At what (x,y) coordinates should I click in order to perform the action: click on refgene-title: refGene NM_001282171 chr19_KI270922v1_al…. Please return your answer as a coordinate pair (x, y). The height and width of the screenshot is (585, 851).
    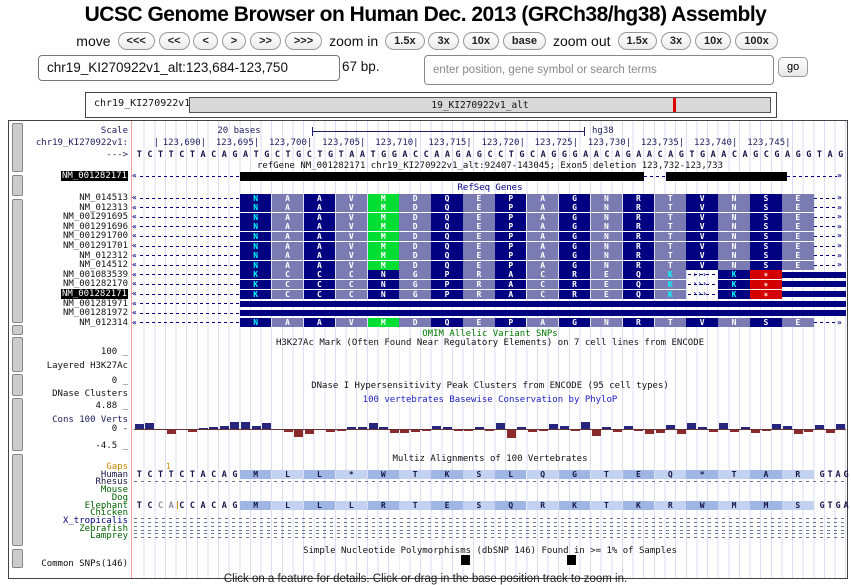
    Looking at the image, I should click on (490, 166).